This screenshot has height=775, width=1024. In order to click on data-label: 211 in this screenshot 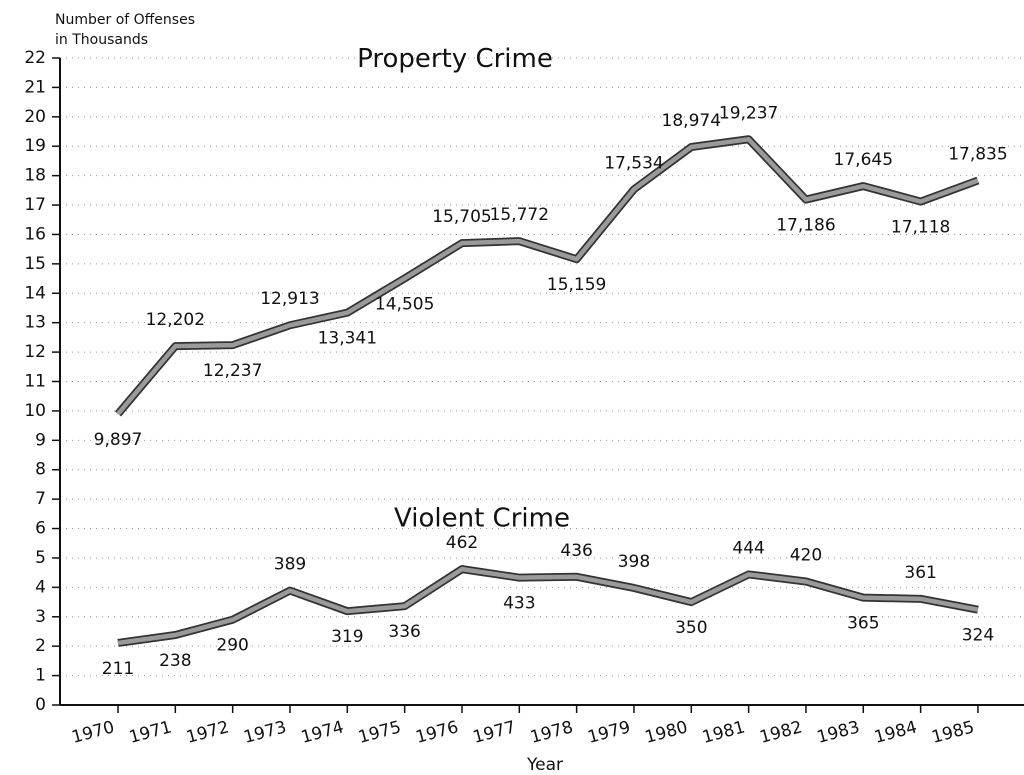, I will do `click(118, 669)`.